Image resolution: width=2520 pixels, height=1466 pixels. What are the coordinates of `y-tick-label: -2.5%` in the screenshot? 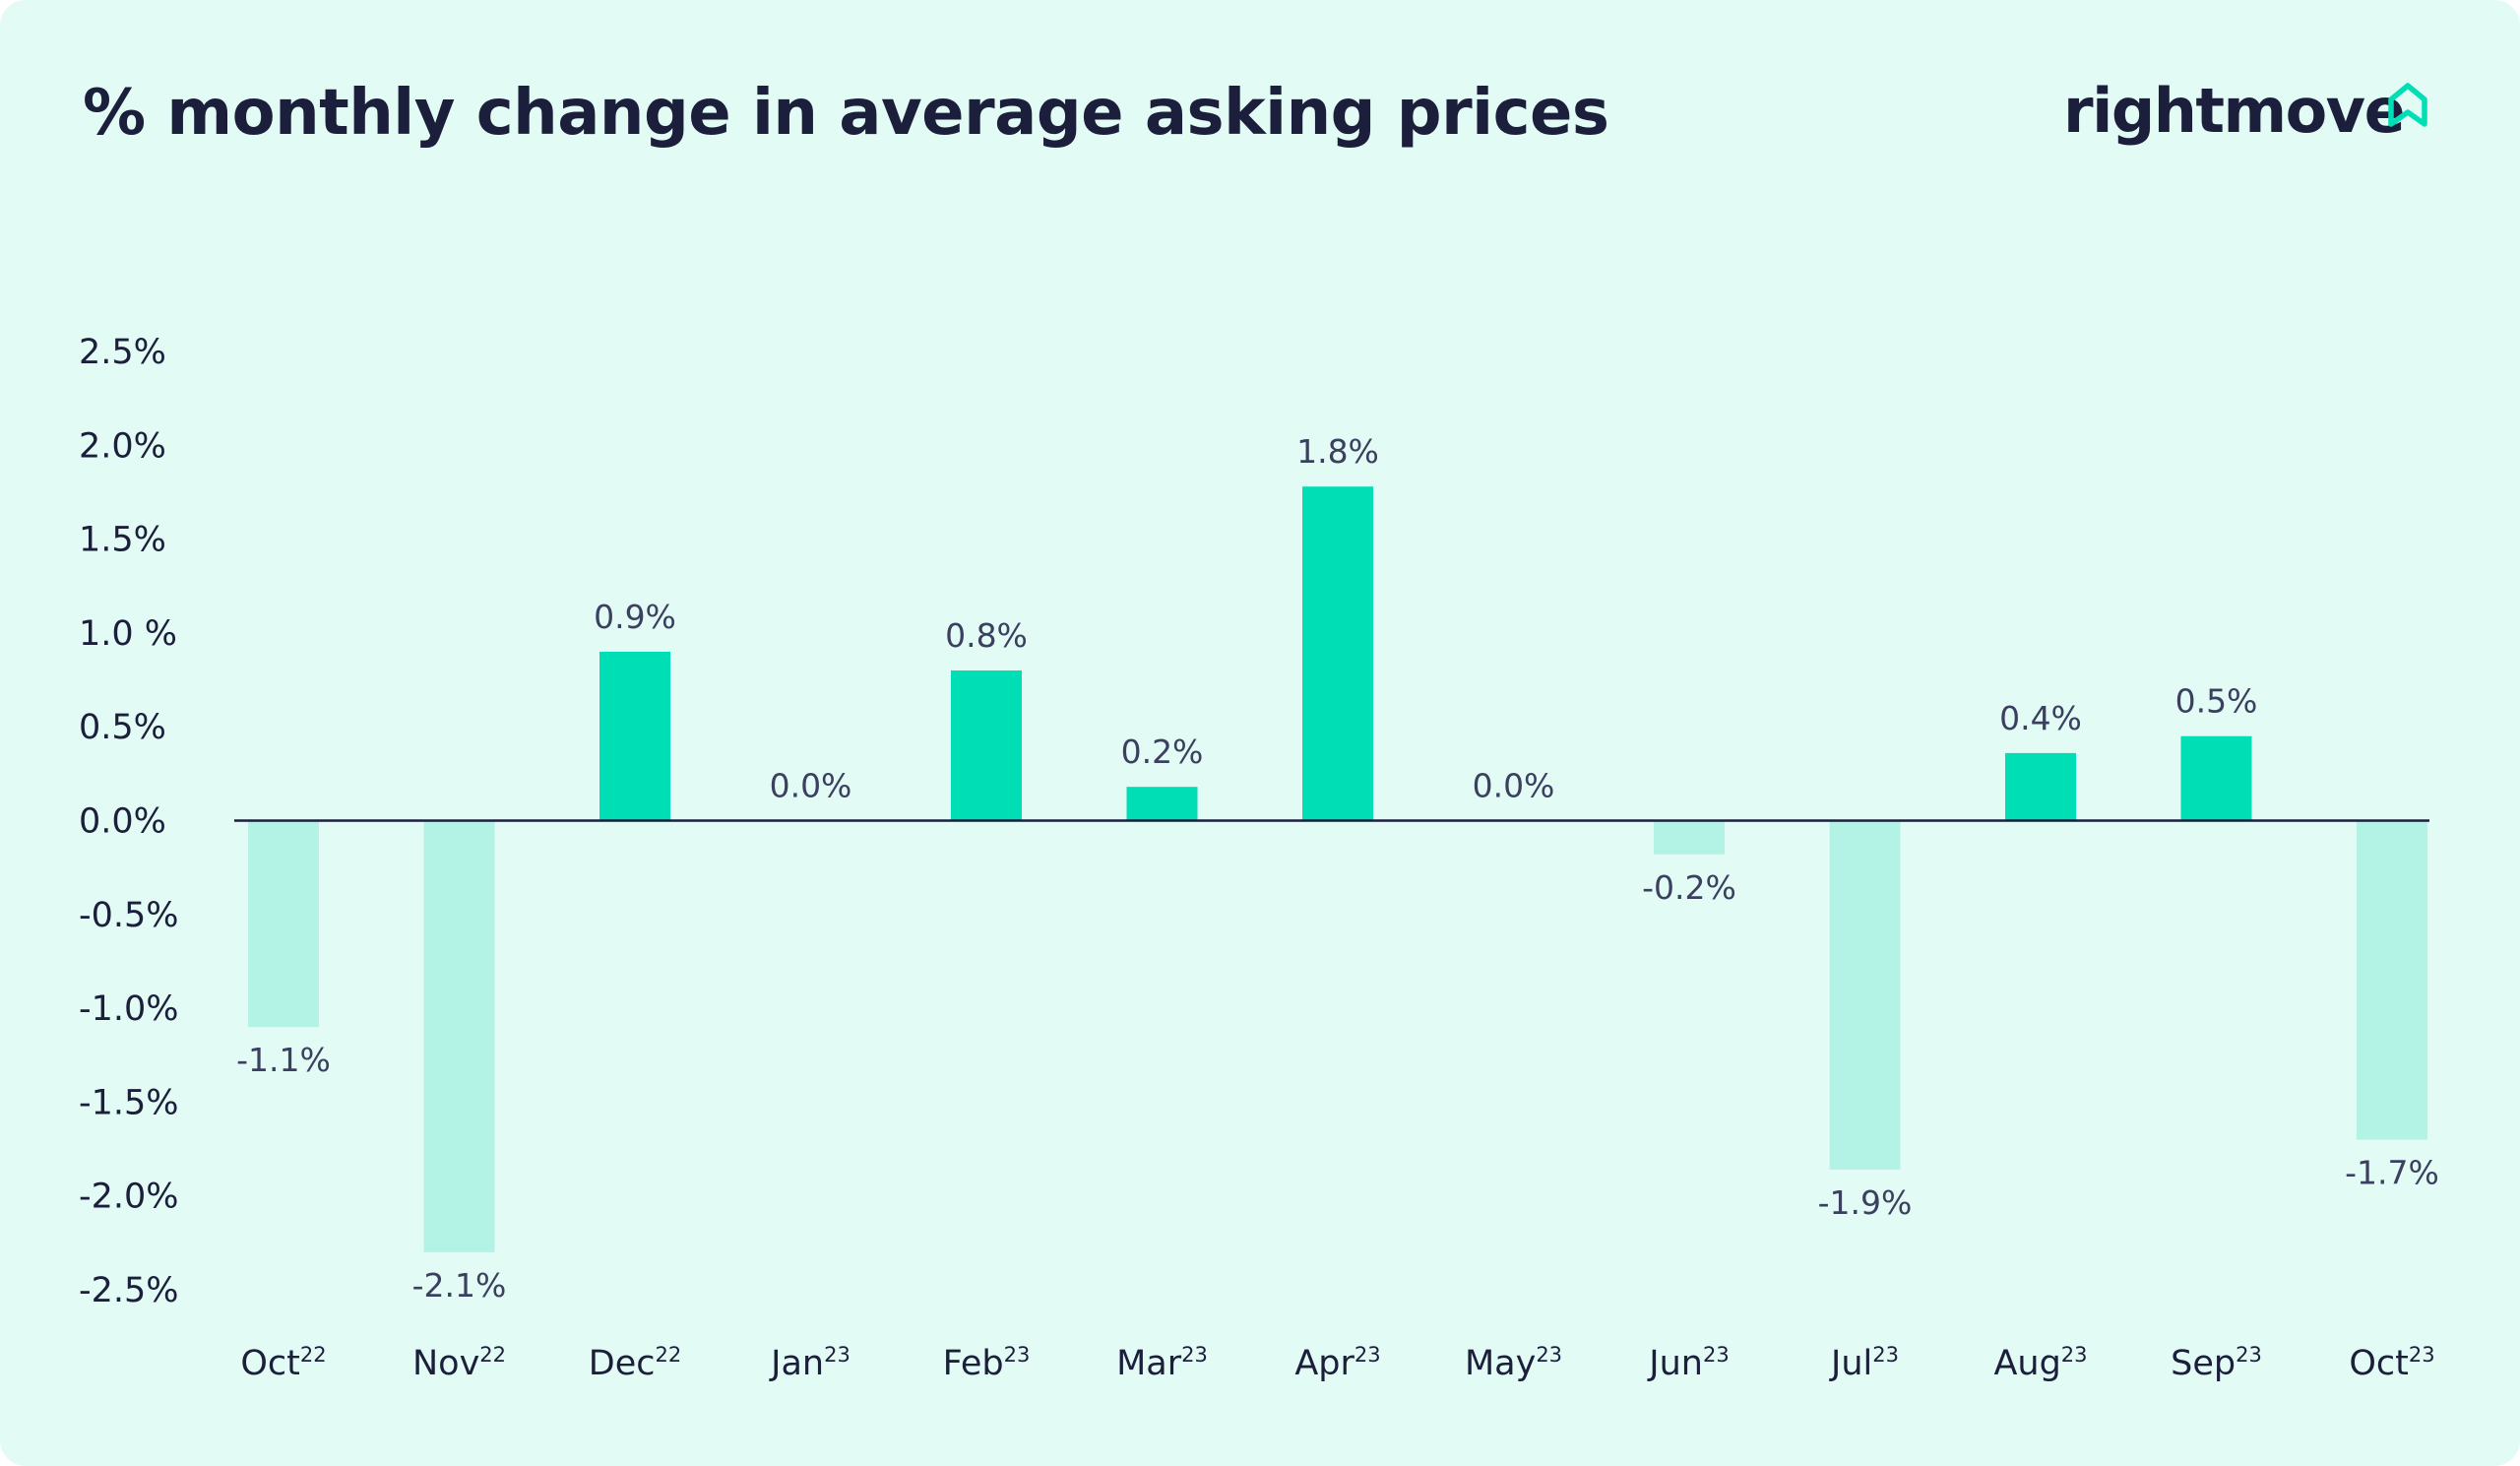 It's located at (129, 1291).